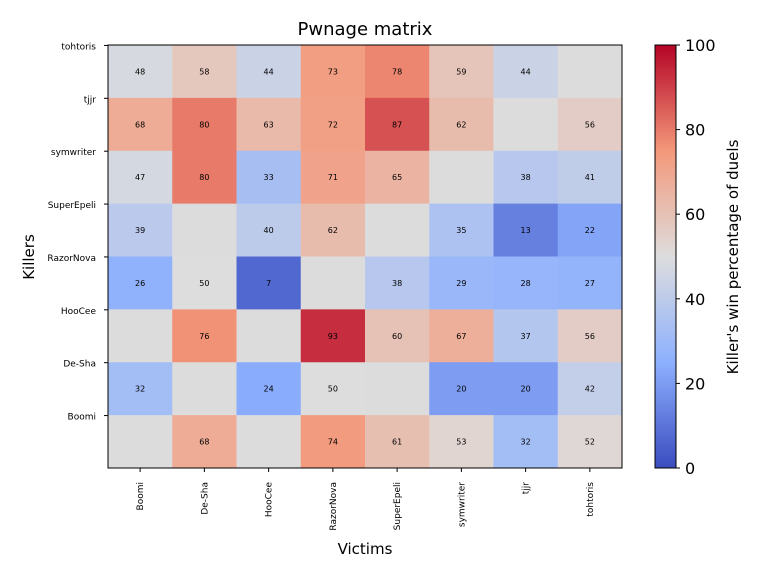 The height and width of the screenshot is (576, 768). I want to click on cell-value-label: 78, so click(397, 71).